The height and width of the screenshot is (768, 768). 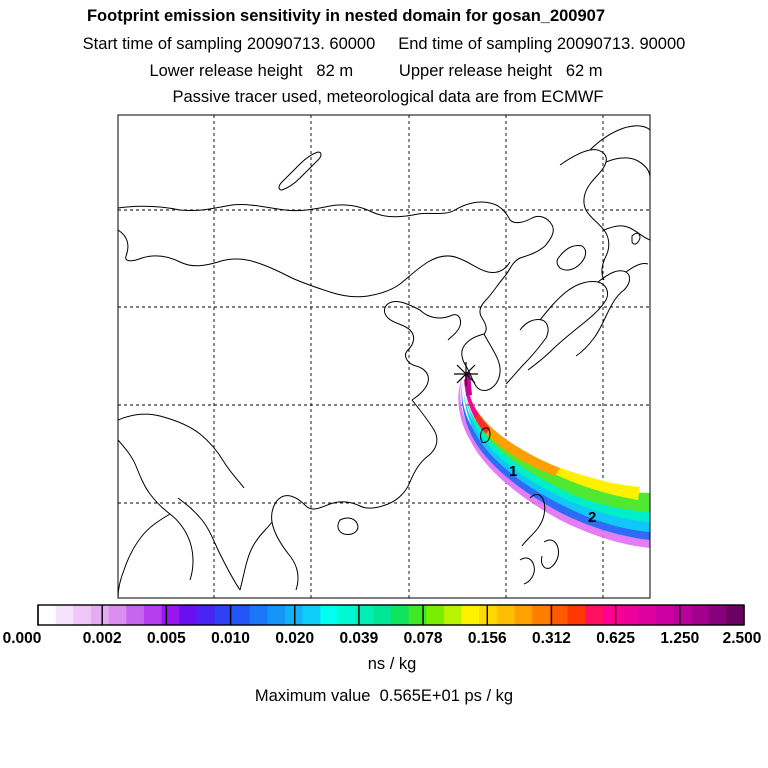 I want to click on time-label-2: 2, so click(x=592, y=517).